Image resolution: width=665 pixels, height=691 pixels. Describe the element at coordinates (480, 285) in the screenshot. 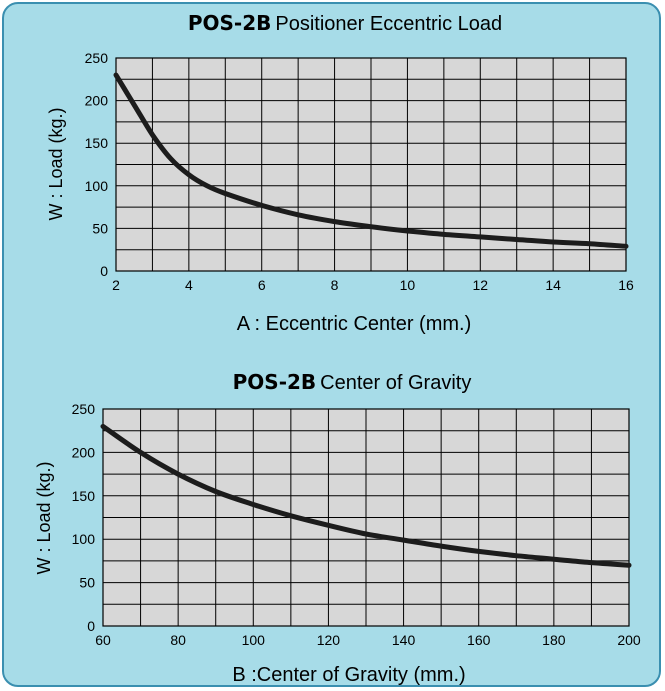

I see `x-tick-label: 12` at that location.